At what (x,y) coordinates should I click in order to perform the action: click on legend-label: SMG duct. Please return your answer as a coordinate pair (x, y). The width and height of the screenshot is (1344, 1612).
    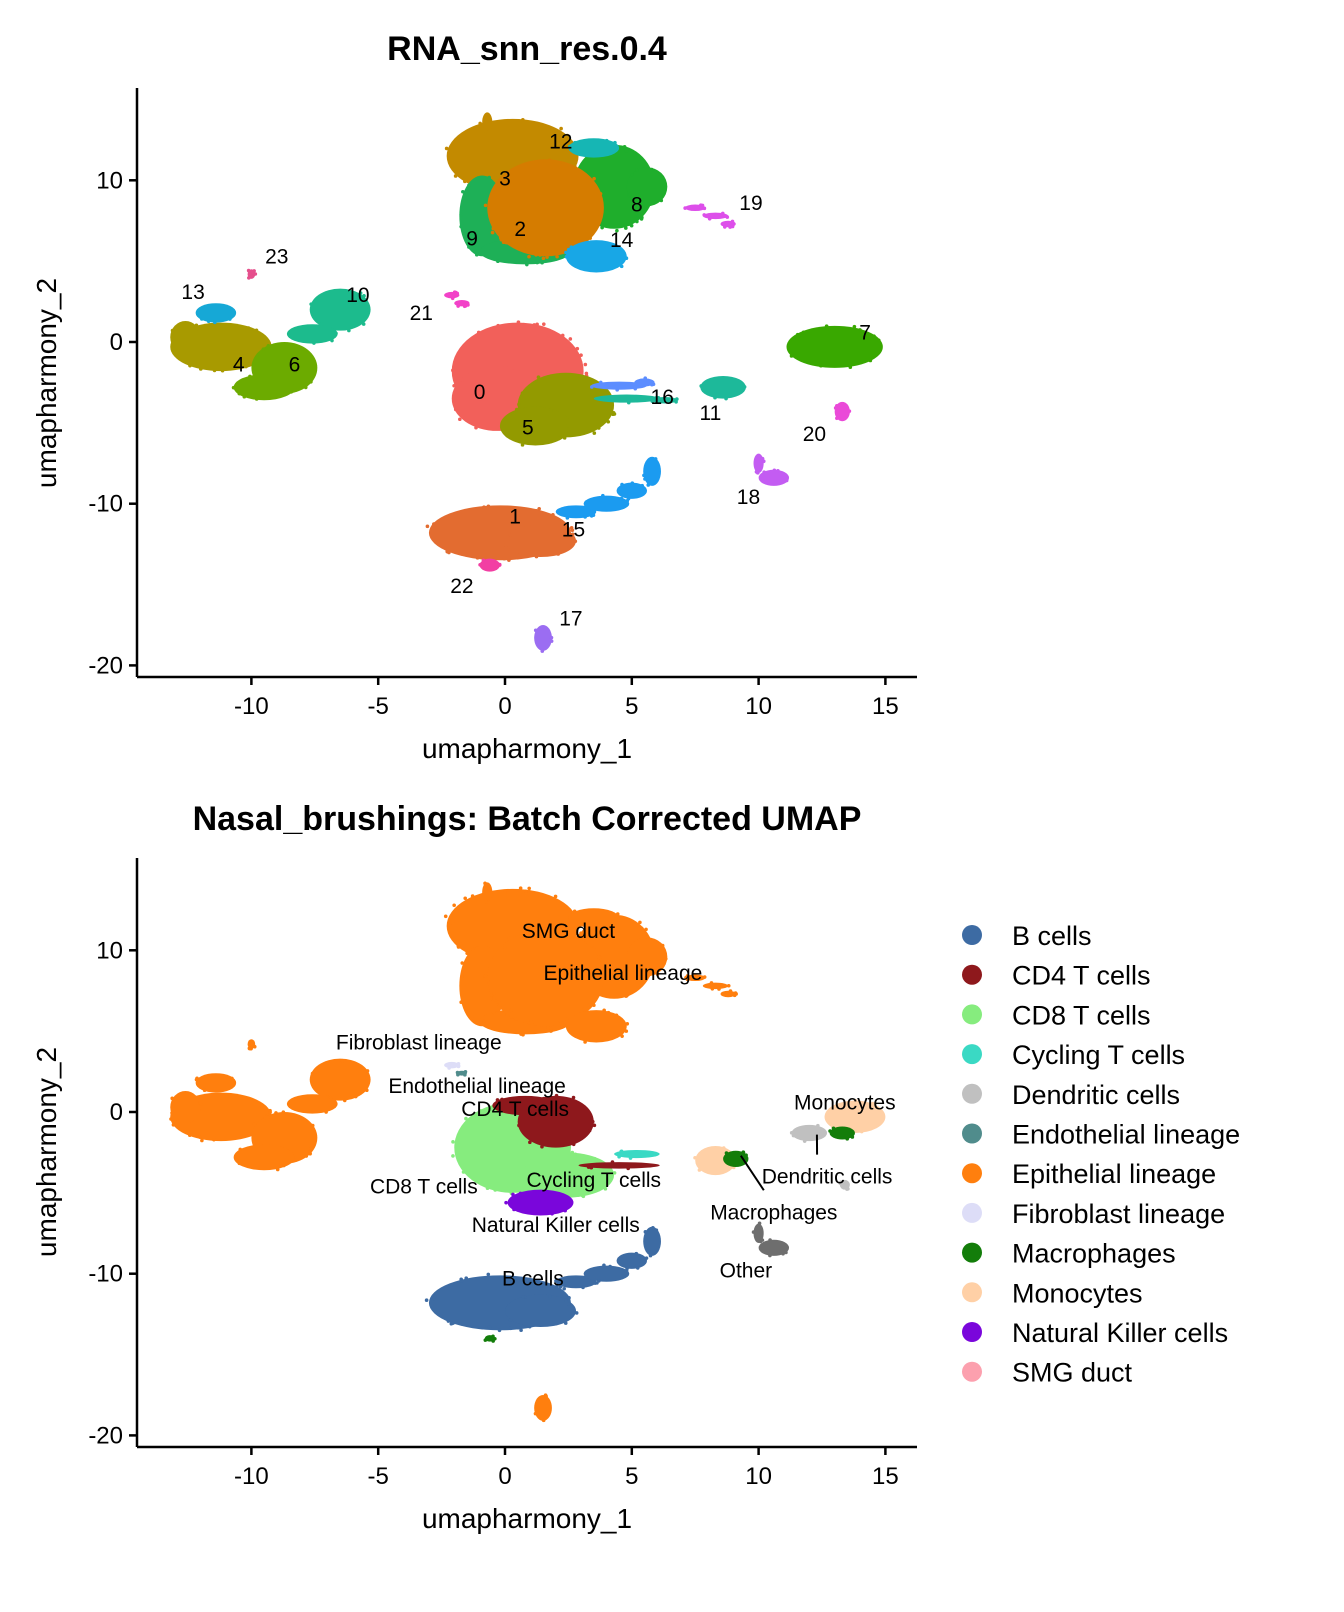
    Looking at the image, I should click on (1072, 1373).